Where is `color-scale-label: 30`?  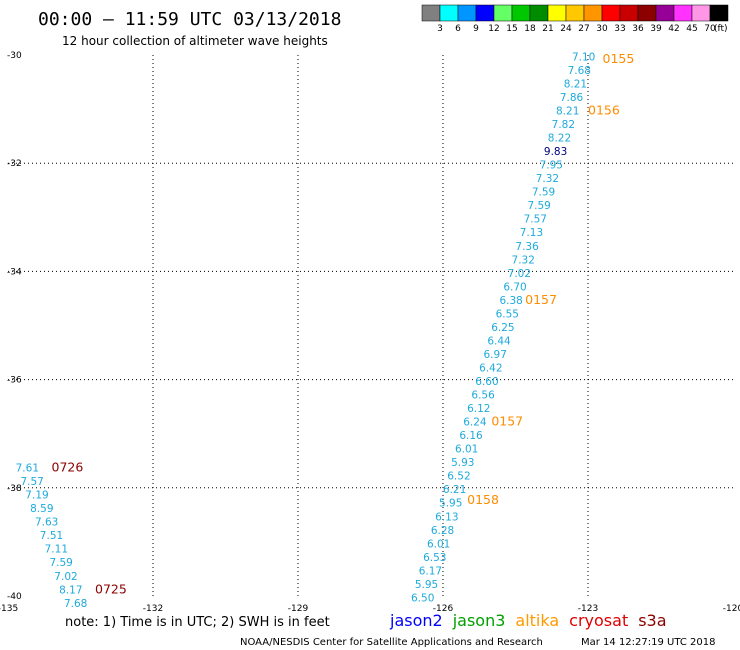
color-scale-label: 30 is located at coordinates (602, 29).